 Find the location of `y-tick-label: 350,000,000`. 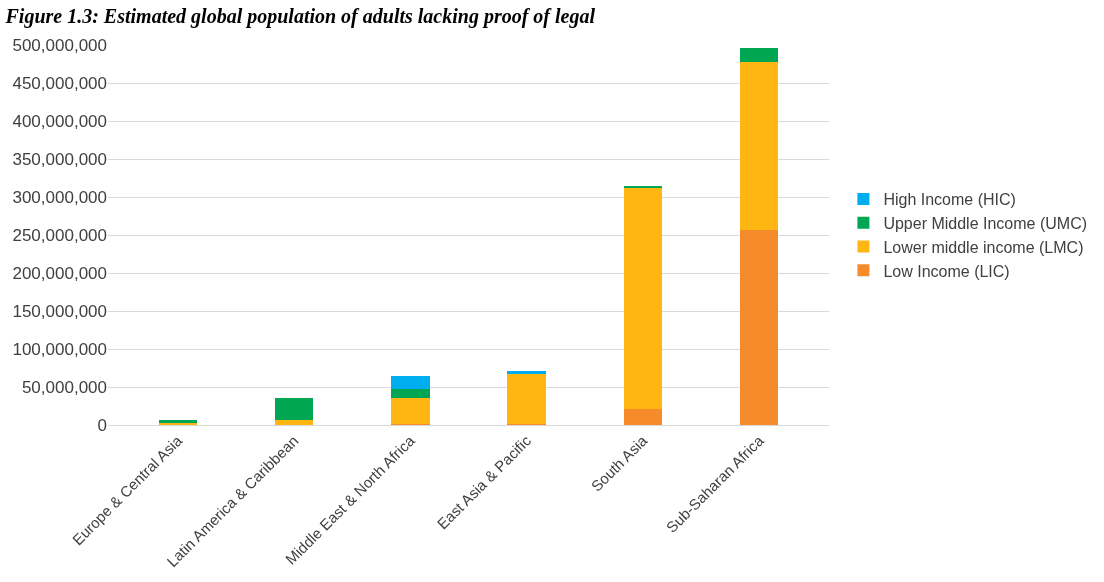

y-tick-label: 350,000,000 is located at coordinates (59, 159).